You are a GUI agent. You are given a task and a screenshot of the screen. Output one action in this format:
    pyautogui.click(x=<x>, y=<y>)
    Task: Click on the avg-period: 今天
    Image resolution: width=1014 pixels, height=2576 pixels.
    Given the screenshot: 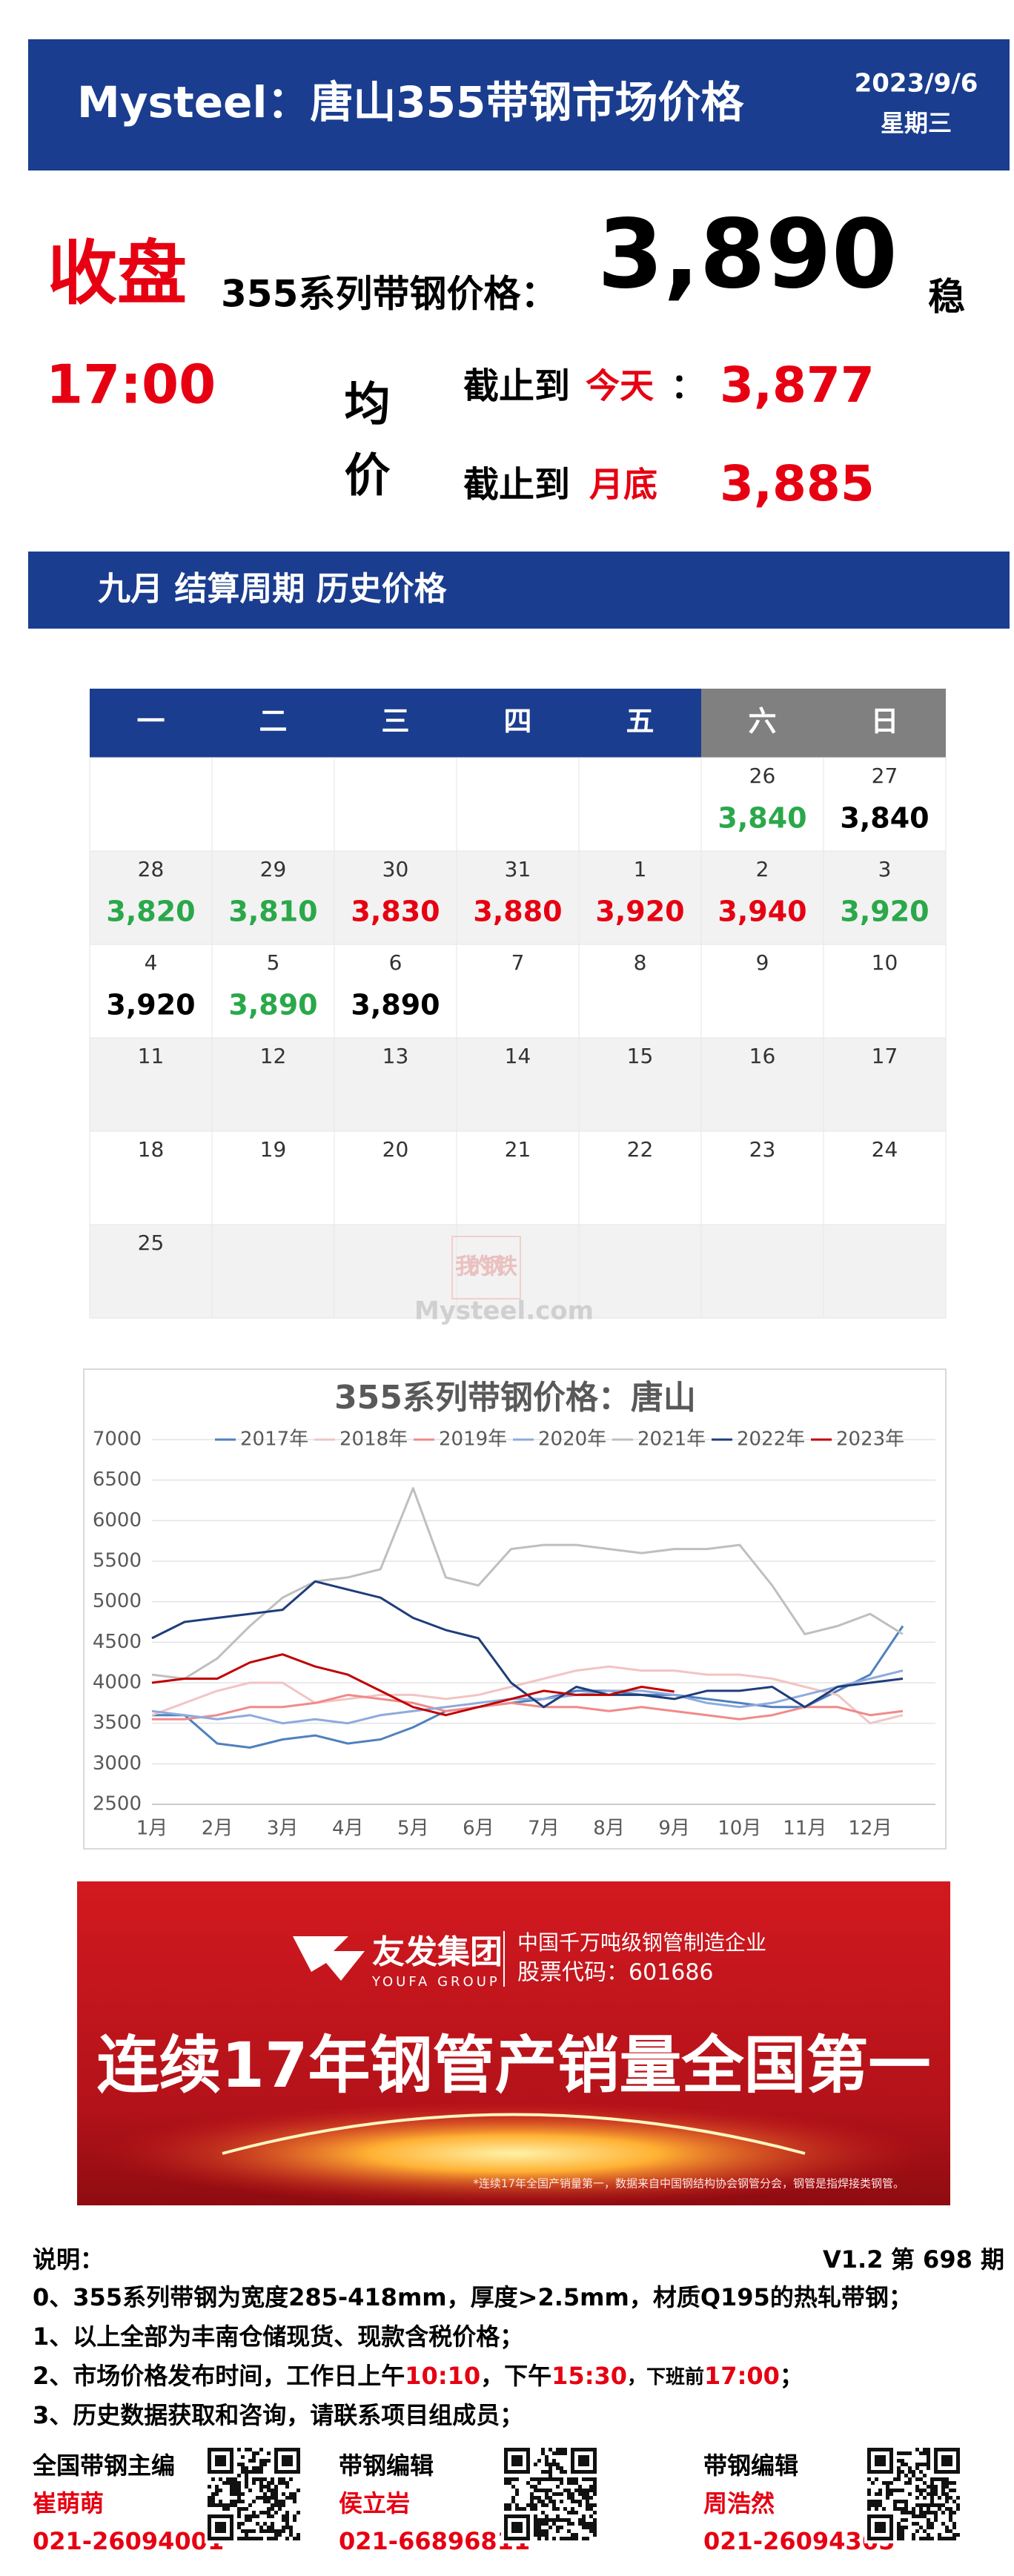 What is the action you would take?
    pyautogui.click(x=620, y=386)
    